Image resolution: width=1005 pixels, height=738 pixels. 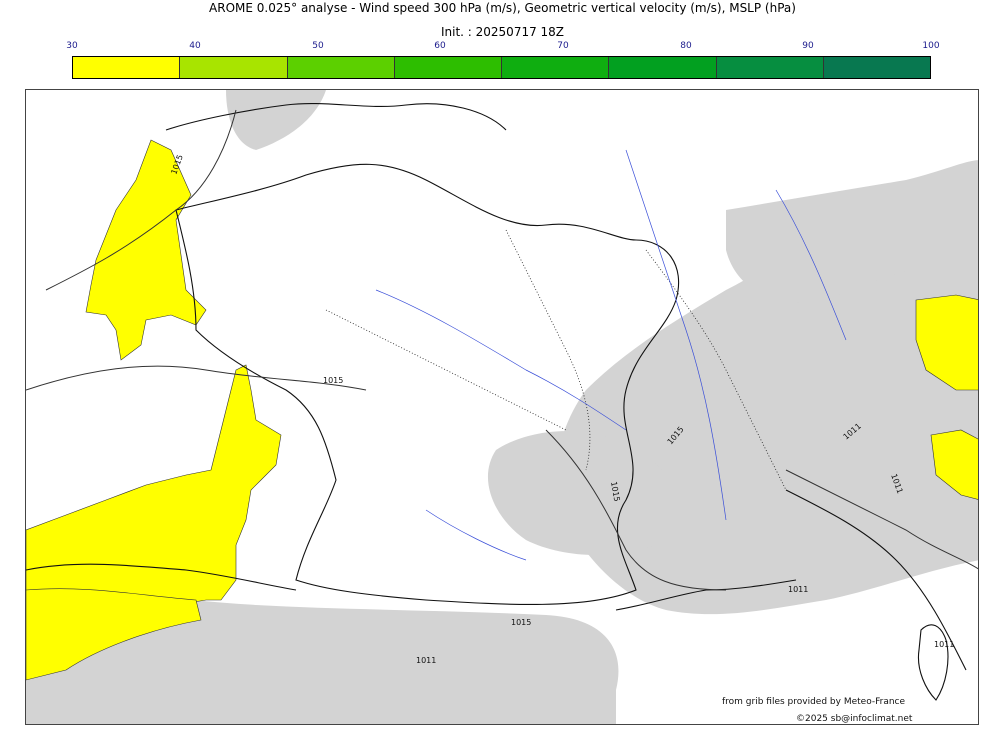 What do you see at coordinates (686, 46) in the screenshot?
I see `colorbar-tick: 80` at bounding box center [686, 46].